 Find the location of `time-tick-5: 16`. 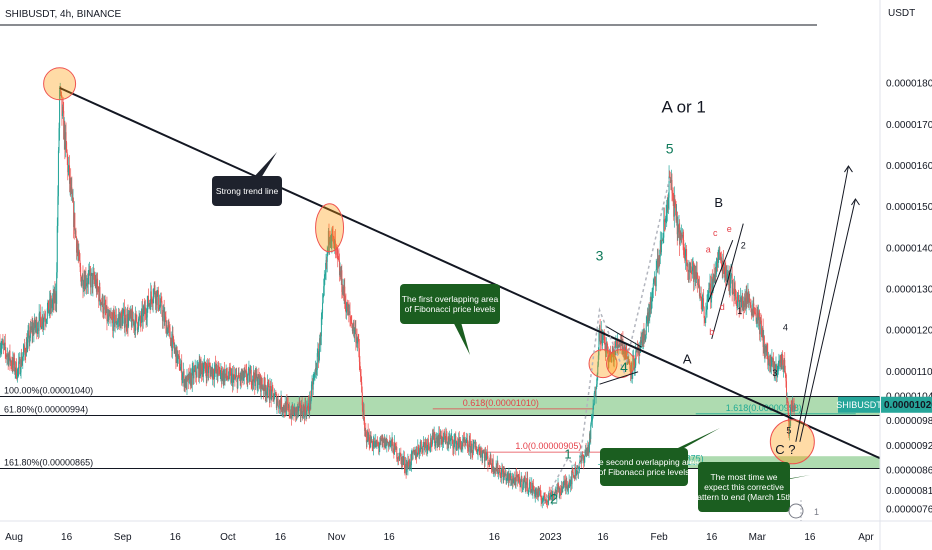

time-tick-5: 16 is located at coordinates (281, 537).